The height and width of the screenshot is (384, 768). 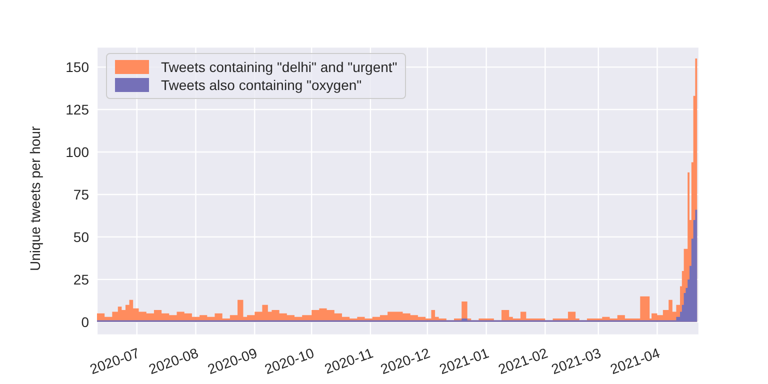 I want to click on legend-label: Tweets containing "delhi" and "urgent", so click(x=279, y=67).